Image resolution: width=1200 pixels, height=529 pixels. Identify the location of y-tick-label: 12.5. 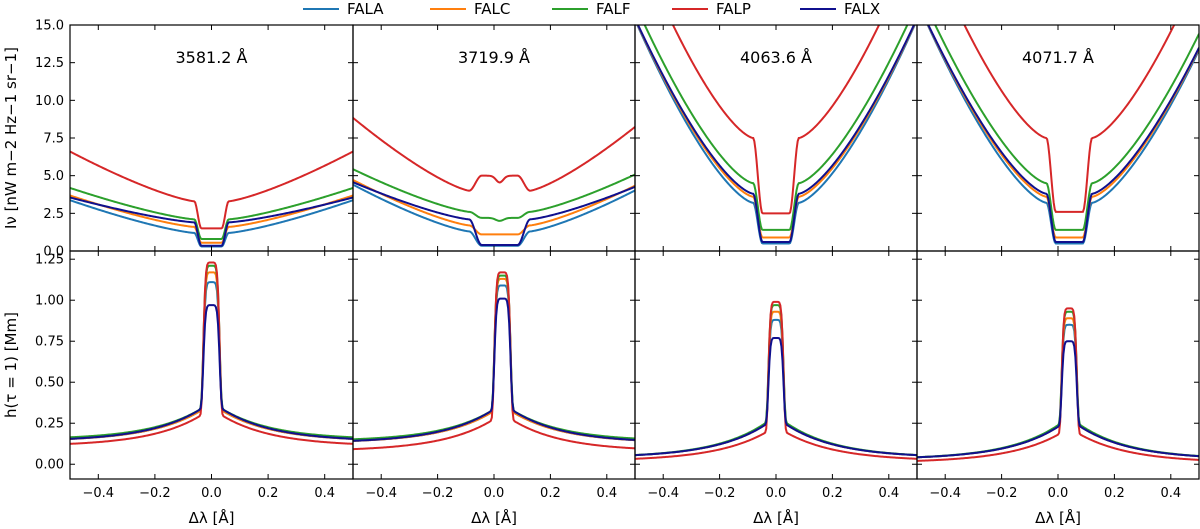
(49, 63).